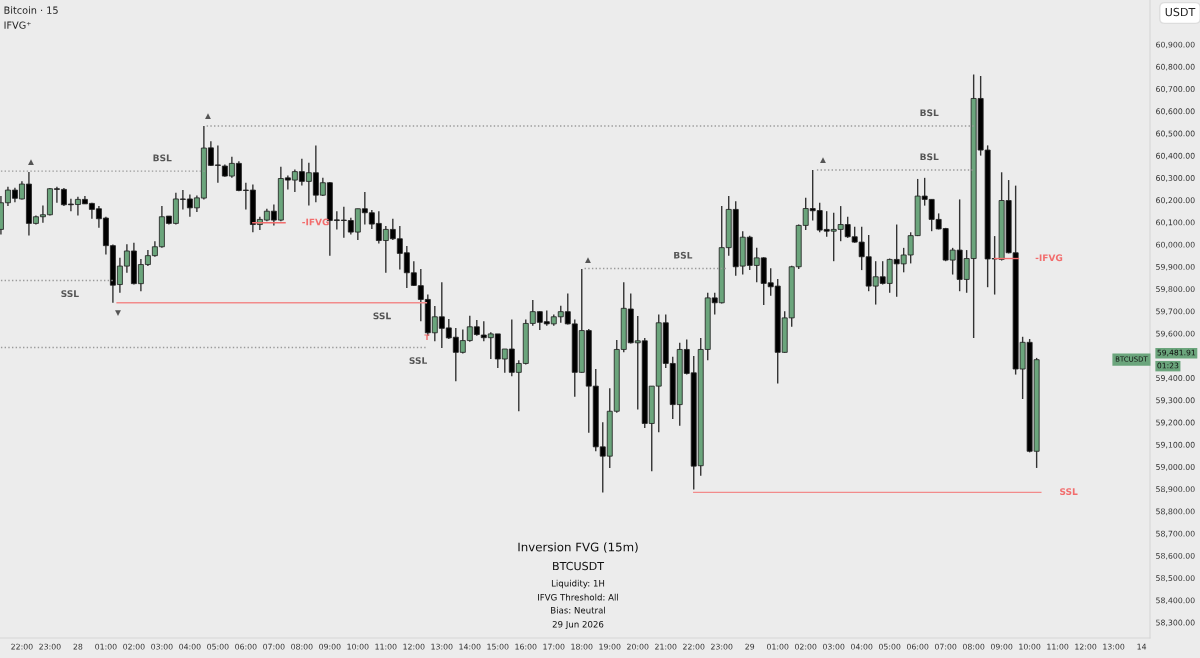 The image size is (1200, 658). Describe the element at coordinates (578, 597) in the screenshot. I see `annotation: IFVG Threshold: All` at that location.